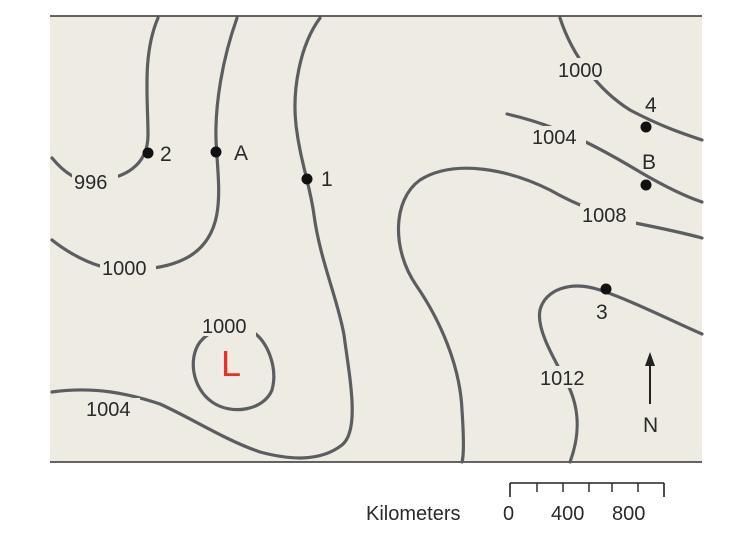  Describe the element at coordinates (606, 289) in the screenshot. I see `point-3-dot` at that location.